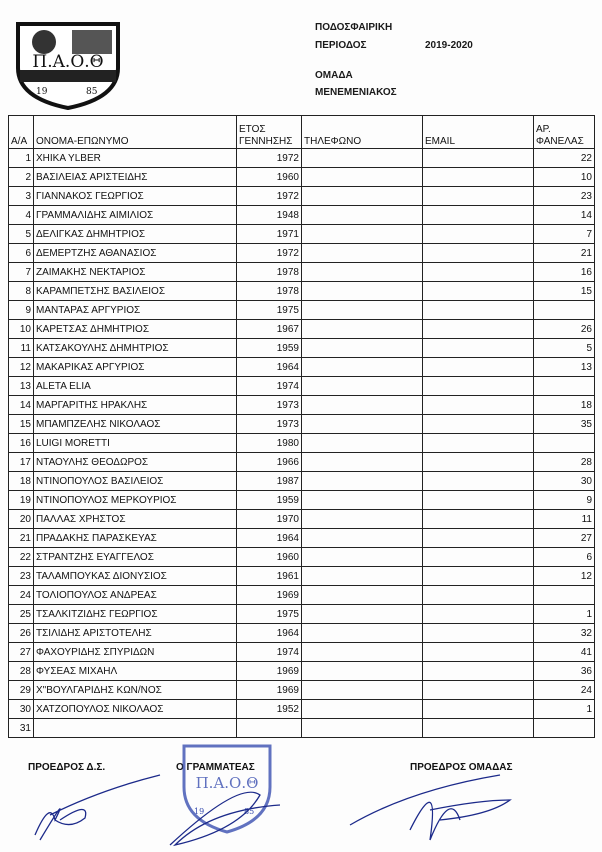 Image resolution: width=602 pixels, height=852 pixels. What do you see at coordinates (135, 386) in the screenshot?
I see `player-name-cell: ALETA ELIA` at bounding box center [135, 386].